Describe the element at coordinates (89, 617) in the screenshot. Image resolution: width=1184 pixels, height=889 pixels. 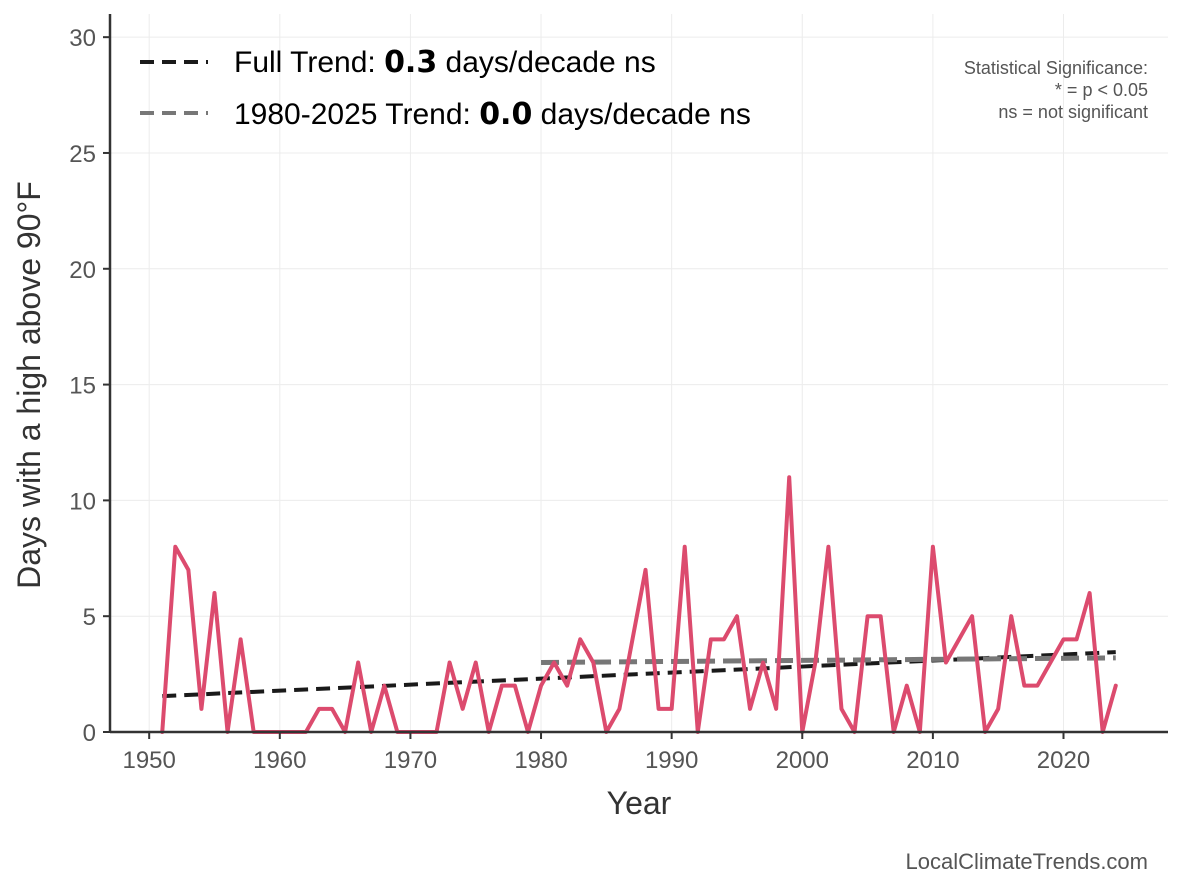
I see `y-tick-label-5: 5` at that location.